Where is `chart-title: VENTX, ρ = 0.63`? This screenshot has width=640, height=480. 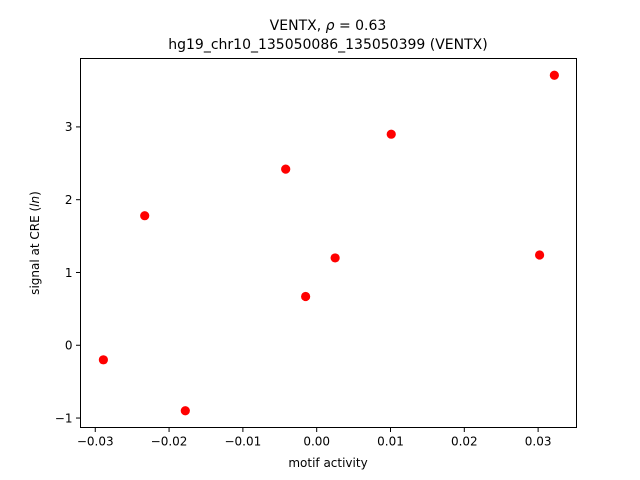
chart-title: VENTX, ρ = 0.63 is located at coordinates (328, 26).